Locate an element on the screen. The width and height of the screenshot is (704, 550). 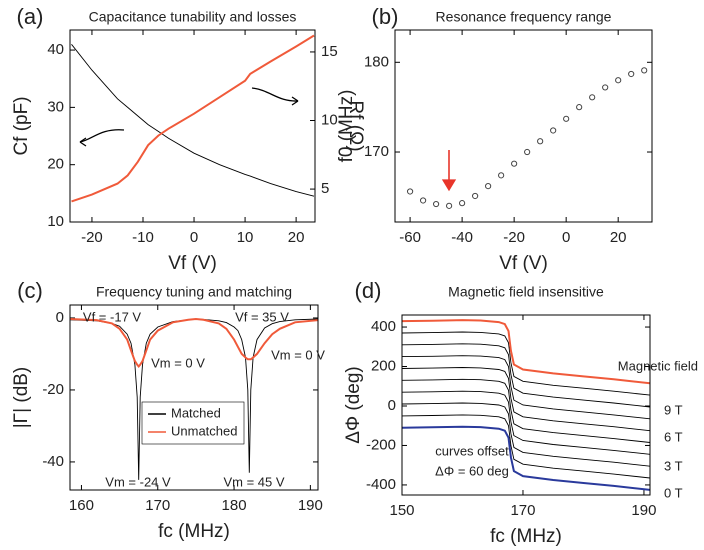
annotation: 3 T is located at coordinates (673, 465).